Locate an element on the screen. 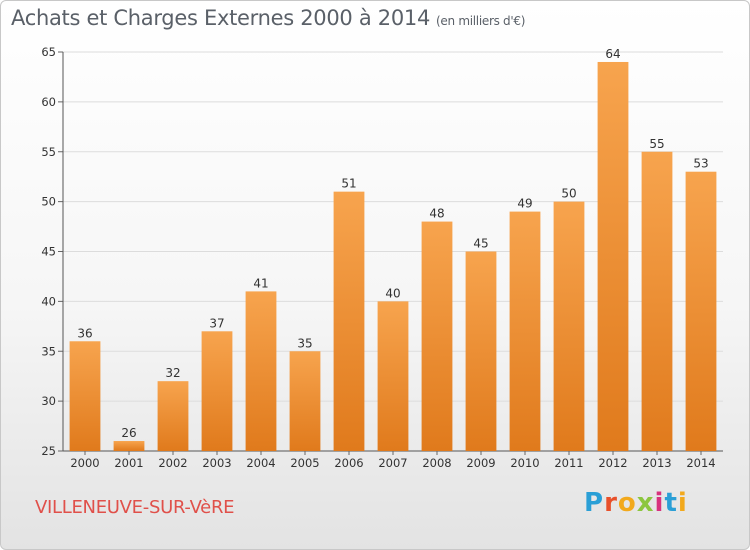 The width and height of the screenshot is (750, 550). x-tick-label: 2000 is located at coordinates (84, 463).